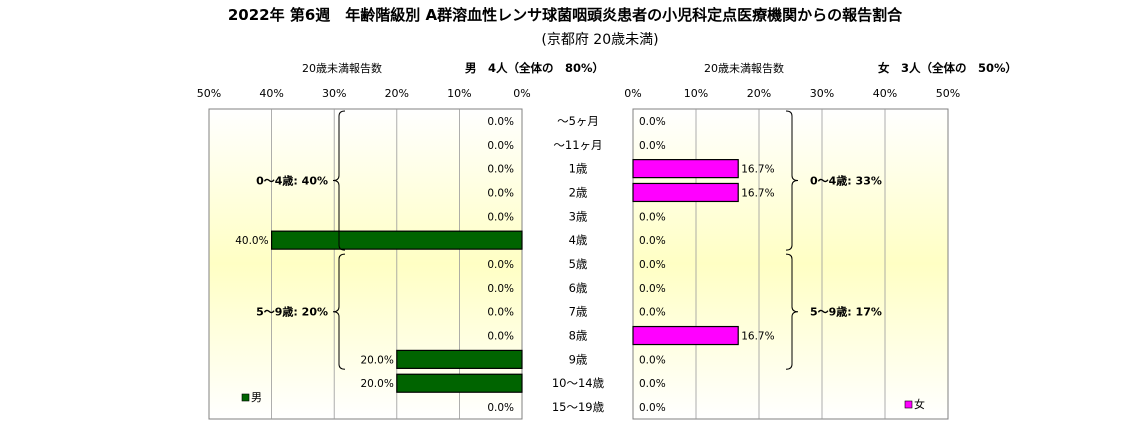 This screenshot has width=1130, height=445. Describe the element at coordinates (599, 40) in the screenshot. I see `chart-subtitle: (京都府 20歳未満)` at that location.